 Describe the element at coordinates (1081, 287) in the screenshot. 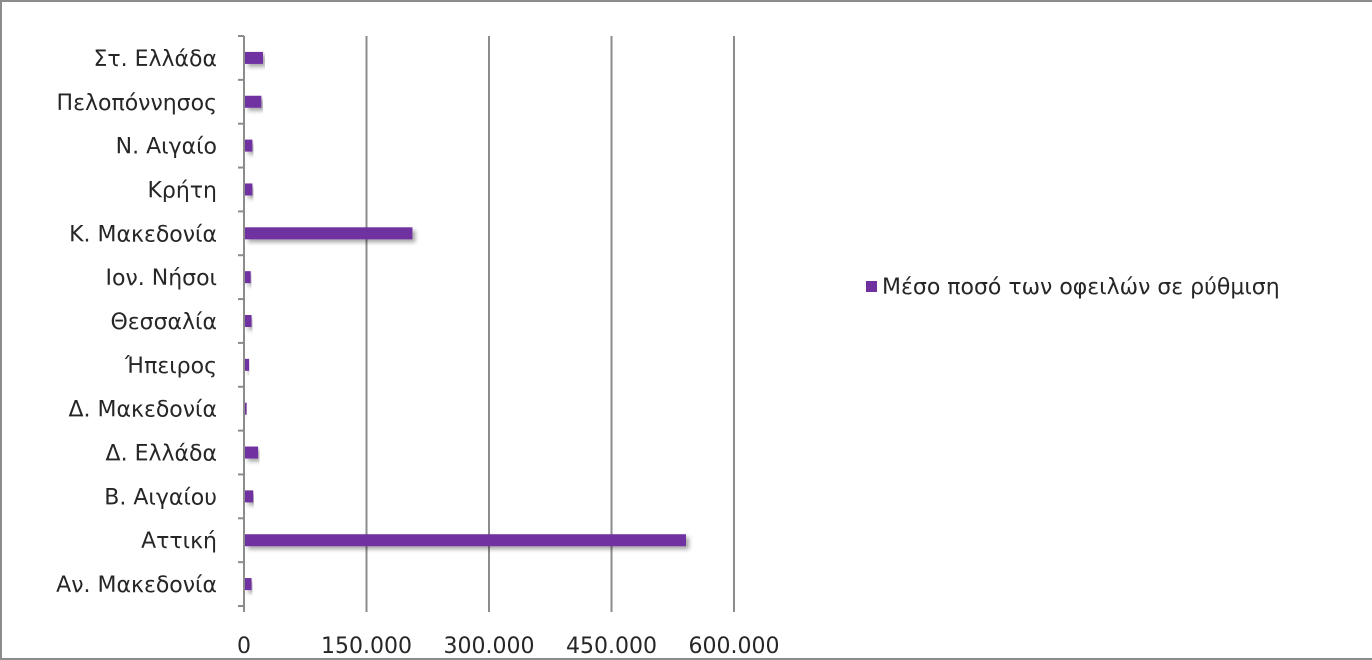

I see `legend-label: Μέσο ποσό των οφειλών σε ρύθμιση` at that location.